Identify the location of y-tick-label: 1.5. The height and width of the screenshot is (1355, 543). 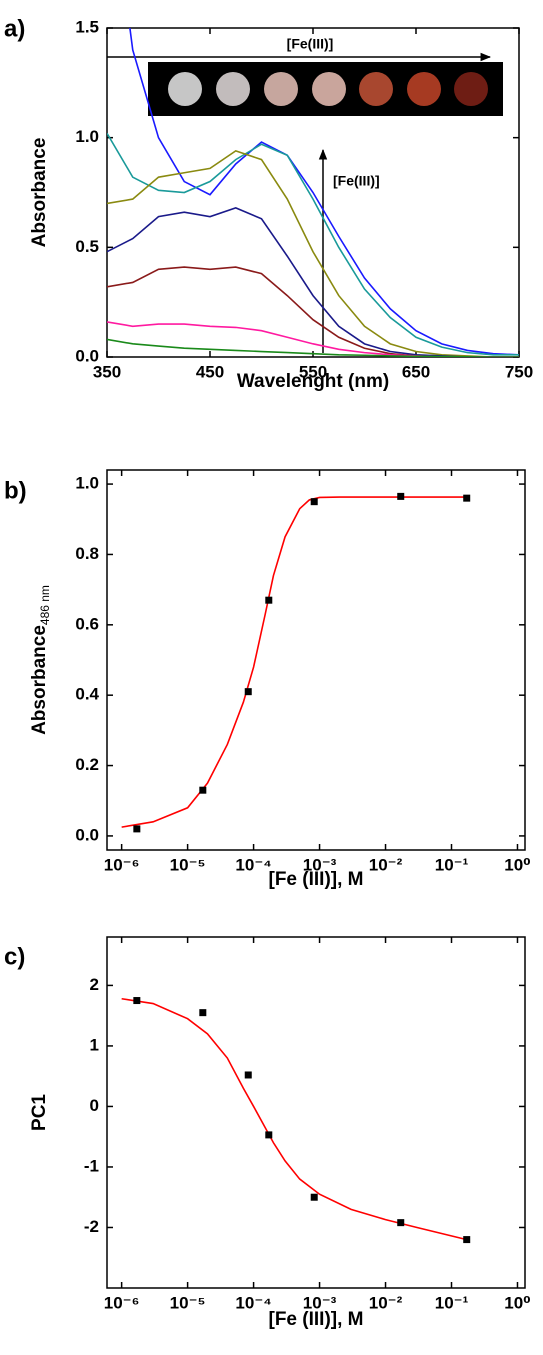
(87, 26).